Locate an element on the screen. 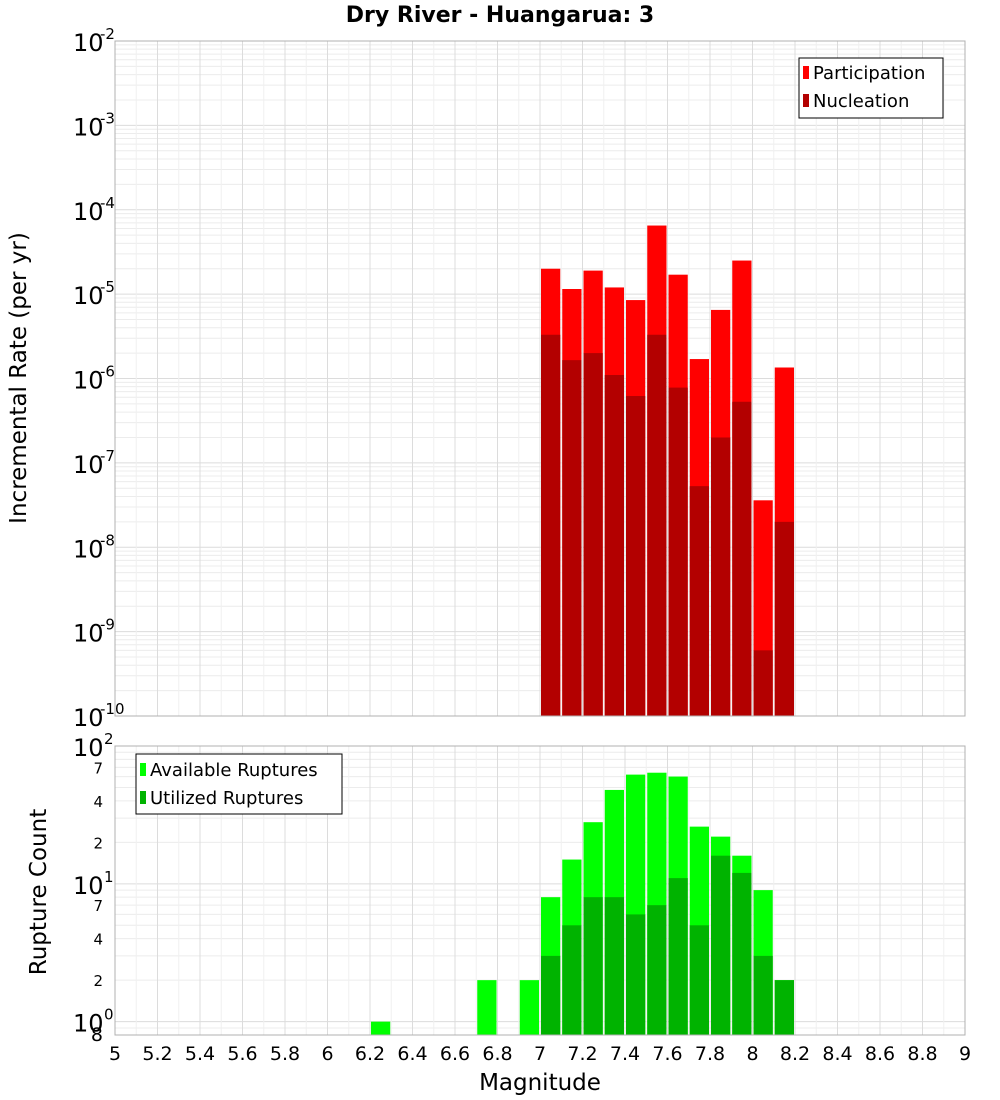 Image resolution: width=1000 pixels, height=1100 pixels. rate-y-tick-exponent: -3 is located at coordinates (107, 118).